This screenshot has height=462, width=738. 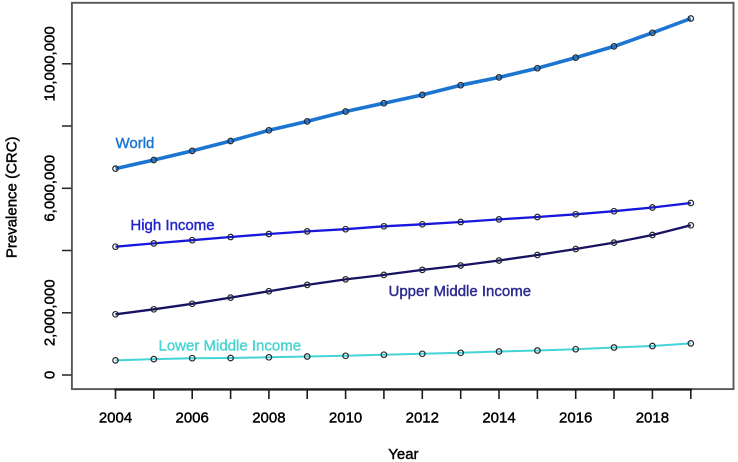 I want to click on svg-text: 2016, so click(x=575, y=417).